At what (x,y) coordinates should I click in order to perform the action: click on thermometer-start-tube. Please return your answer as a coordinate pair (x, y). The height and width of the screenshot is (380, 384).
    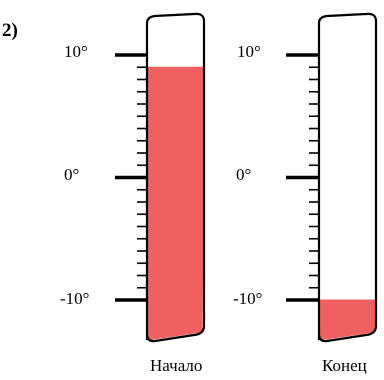
    Looking at the image, I should click on (175, 177).